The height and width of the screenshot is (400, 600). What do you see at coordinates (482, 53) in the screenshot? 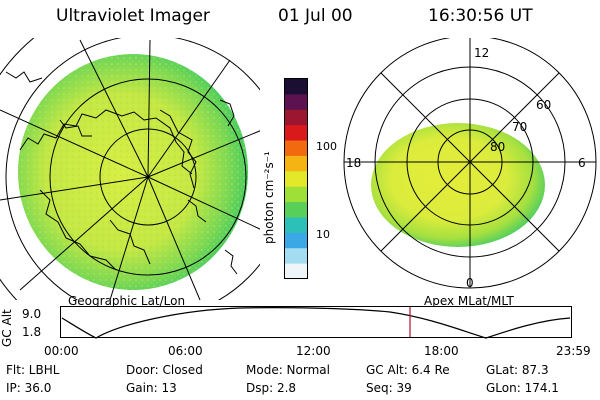
I see `mlt-label-12: 12` at bounding box center [482, 53].